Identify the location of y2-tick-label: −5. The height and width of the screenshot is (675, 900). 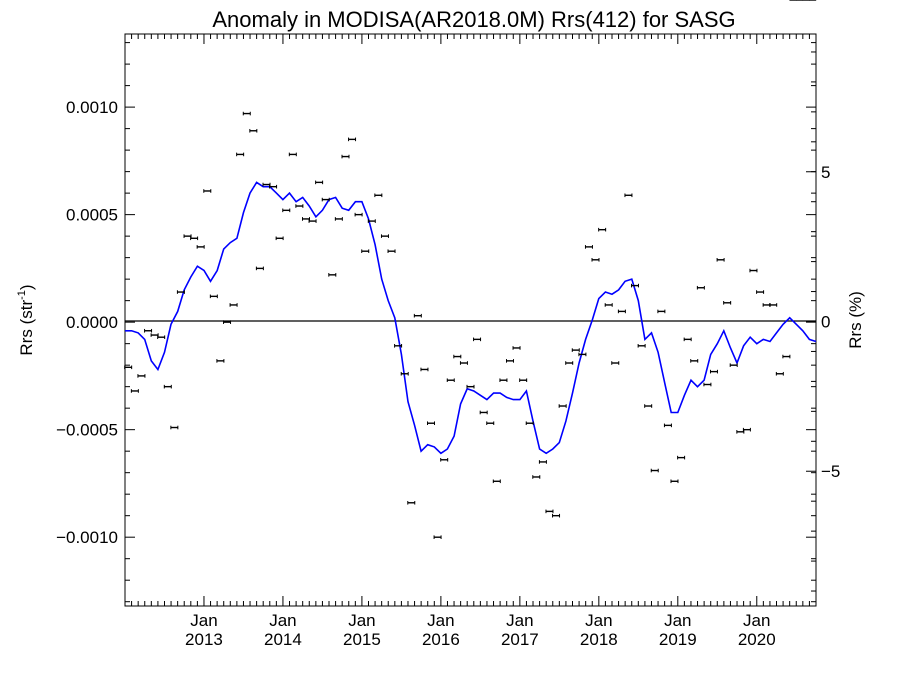
(830, 471).